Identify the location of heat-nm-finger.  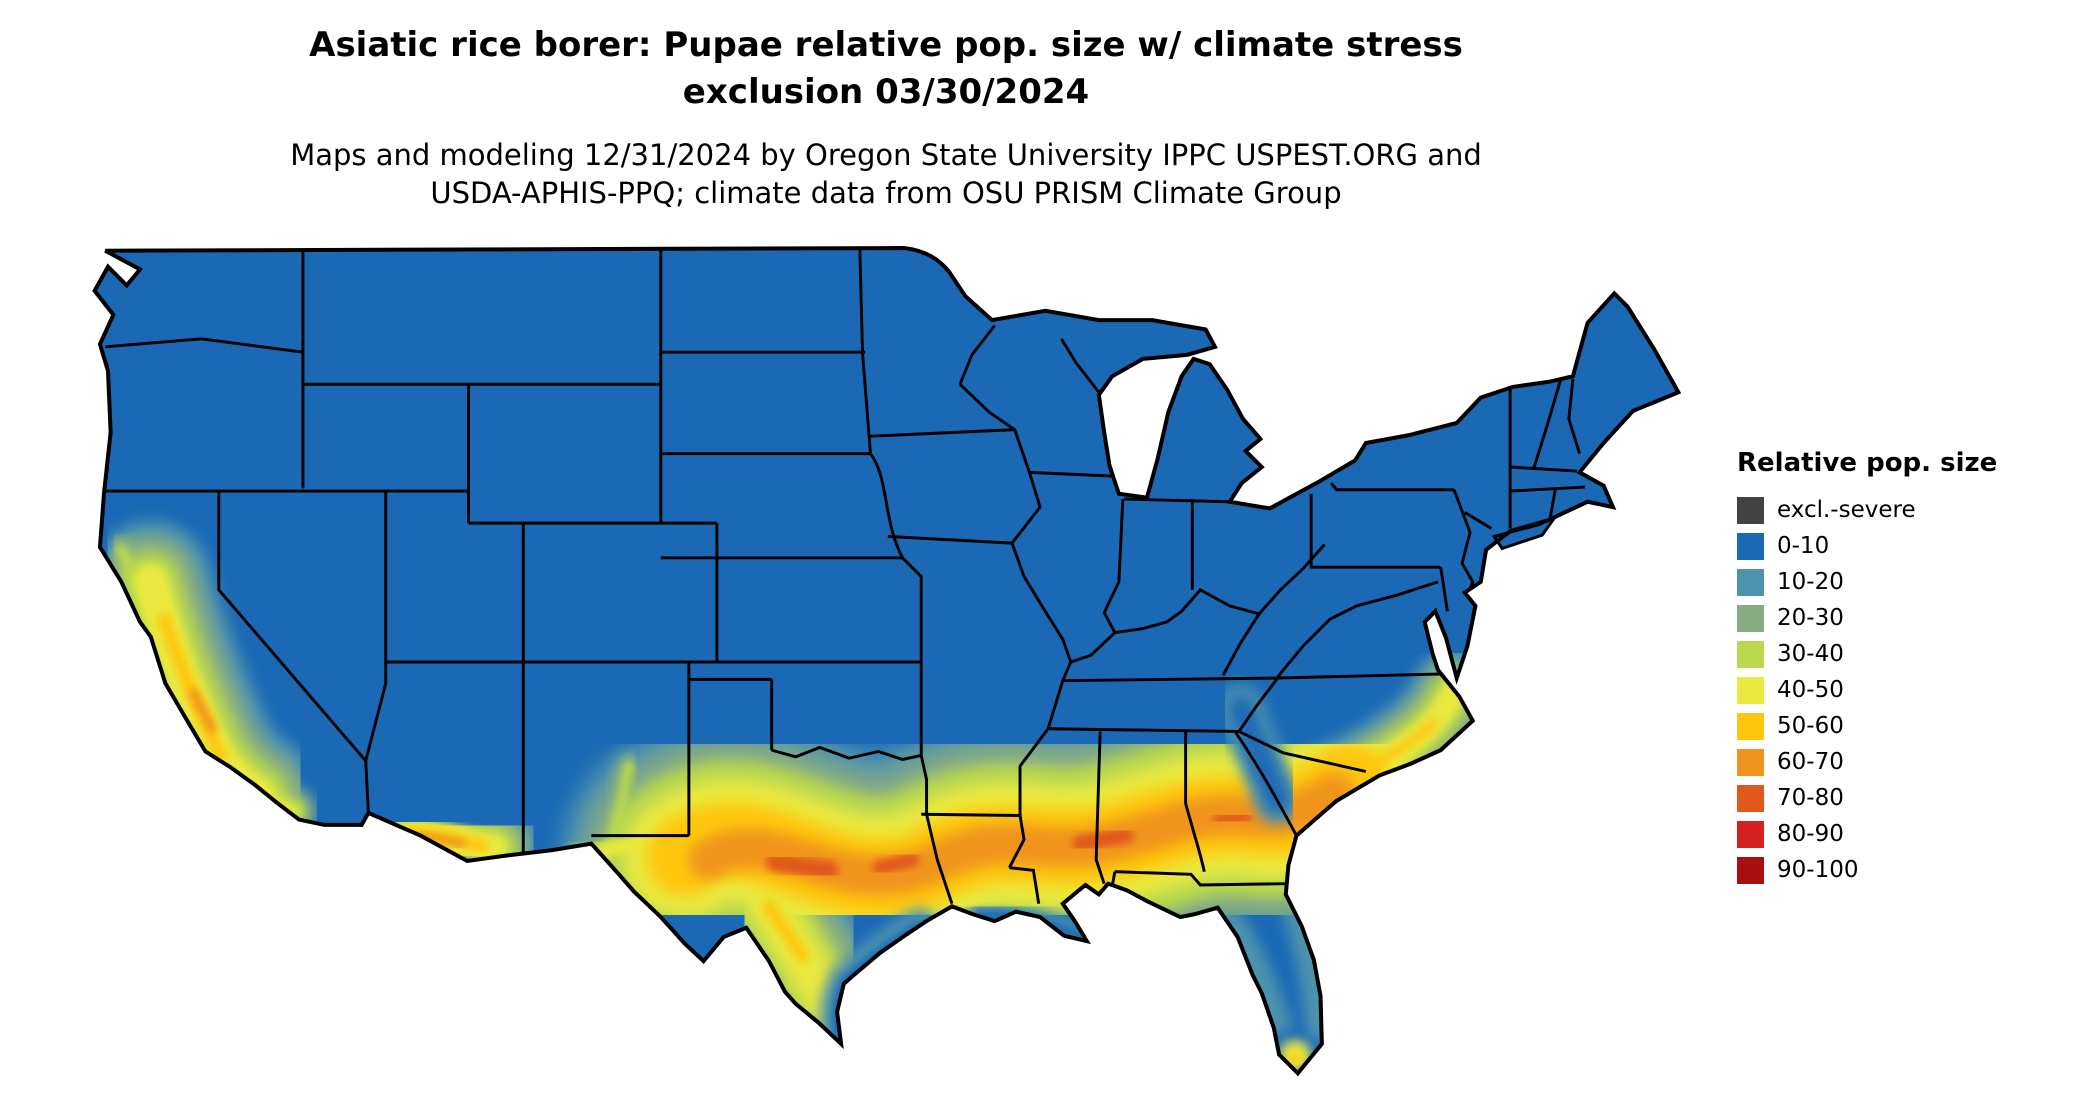
(621, 807).